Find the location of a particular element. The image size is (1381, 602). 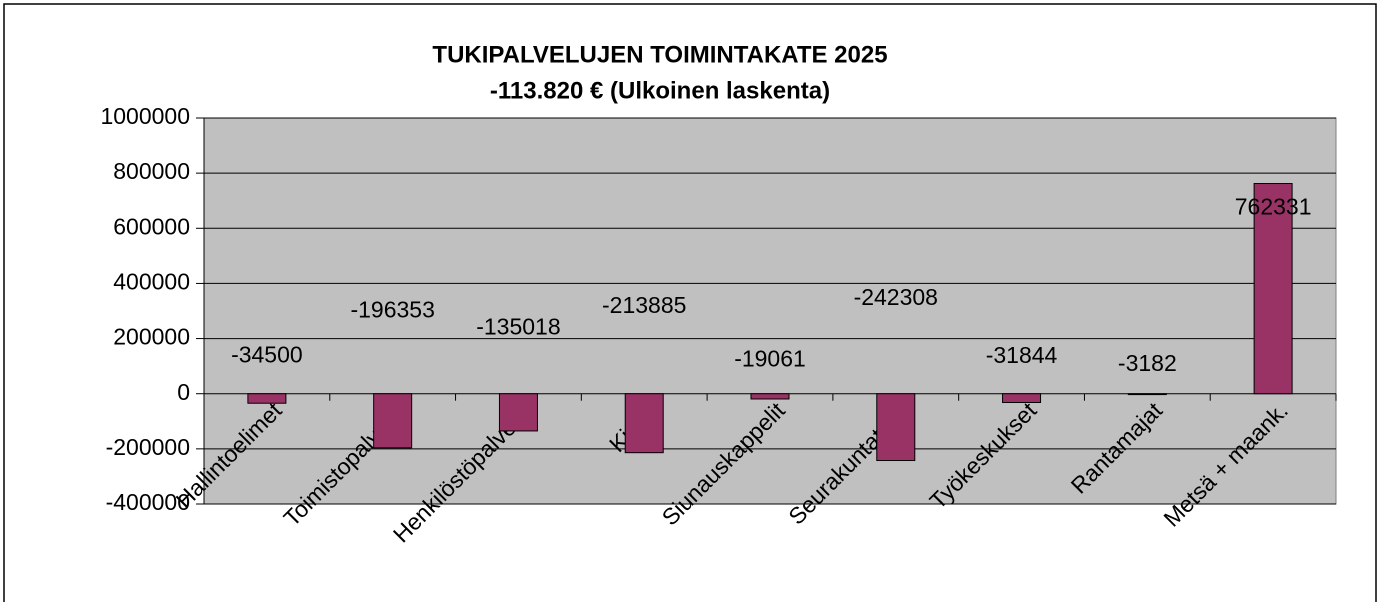

y-tick-label: 600000 is located at coordinates (151, 226).